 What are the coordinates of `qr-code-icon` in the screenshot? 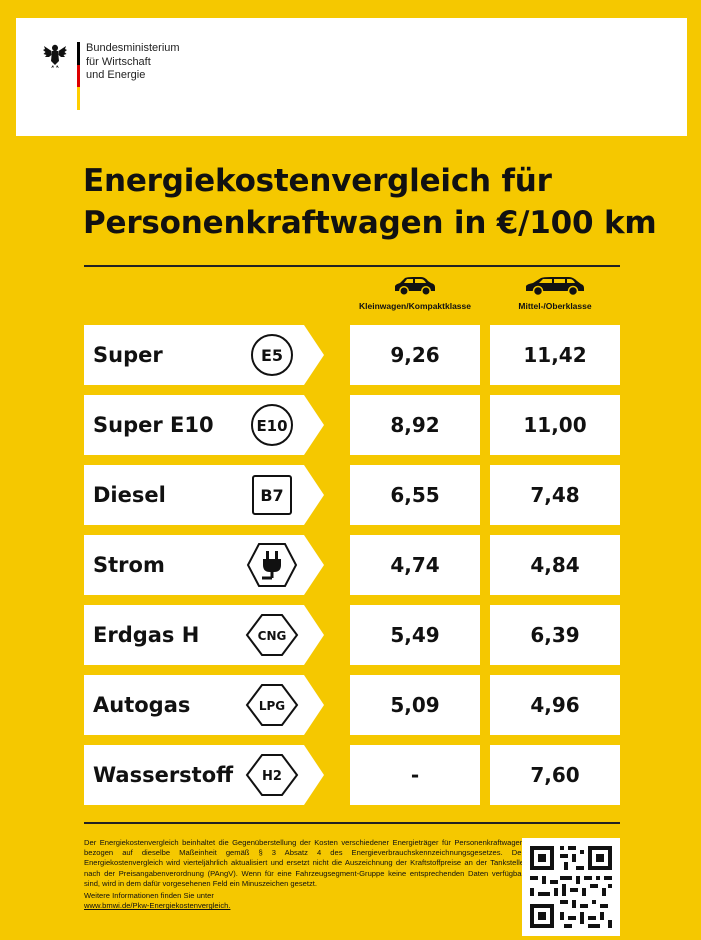 It's located at (571, 887).